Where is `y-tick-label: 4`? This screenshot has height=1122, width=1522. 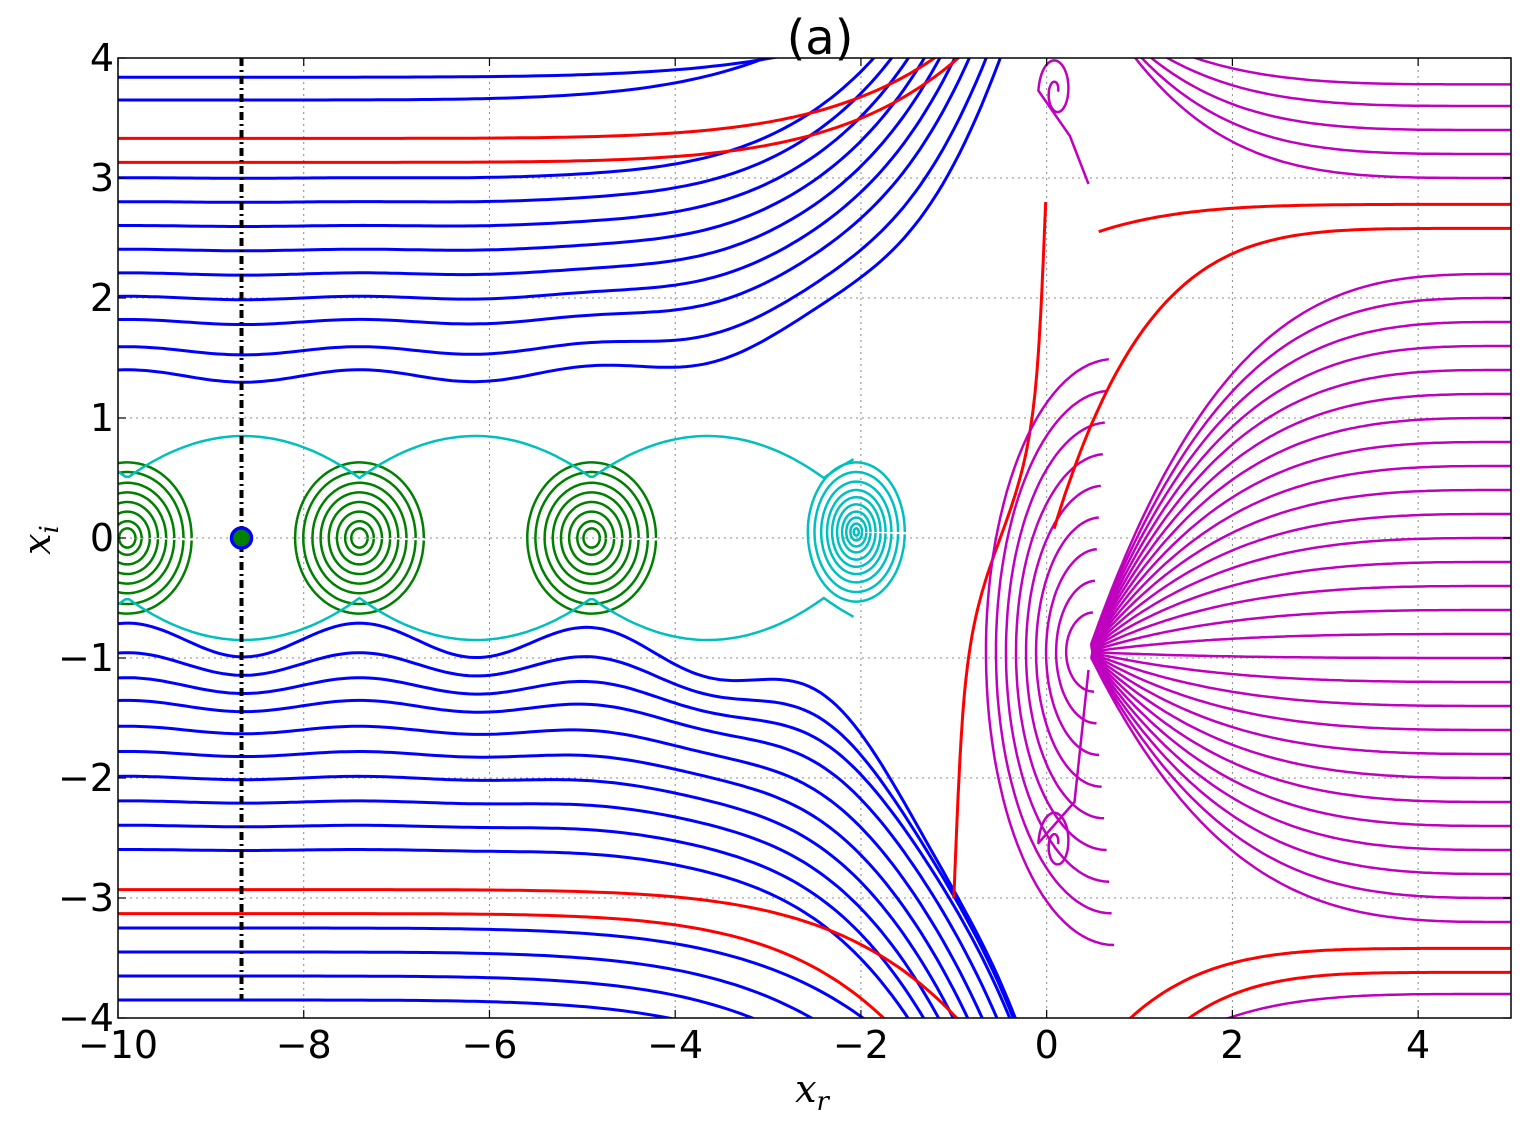
y-tick-label: 4 is located at coordinates (102, 58).